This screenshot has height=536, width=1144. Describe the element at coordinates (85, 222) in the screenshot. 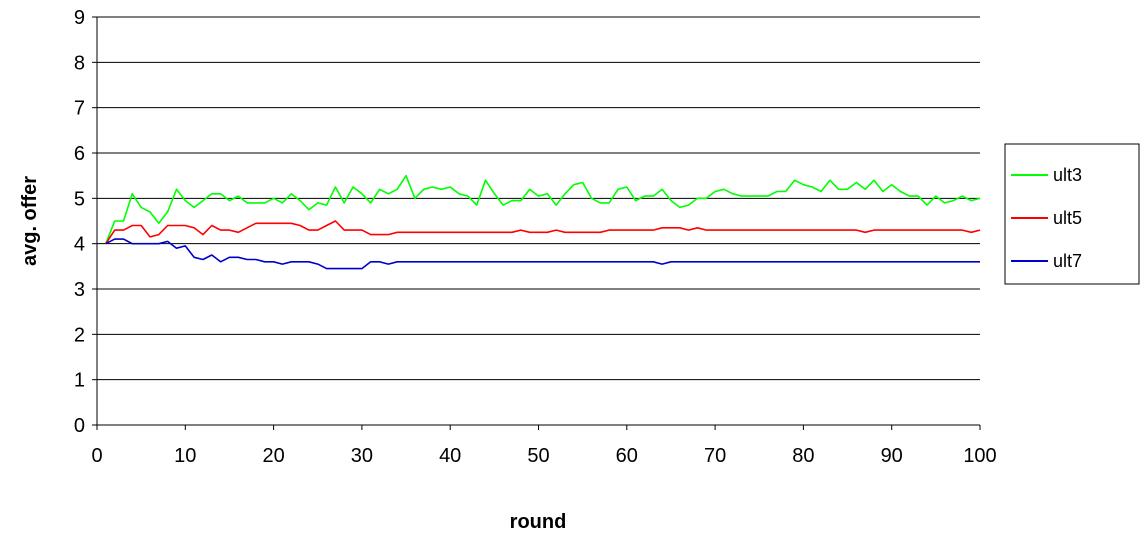

I see `y-tick-labels: 0 1 2 3 4 5 6 7 8 9` at that location.